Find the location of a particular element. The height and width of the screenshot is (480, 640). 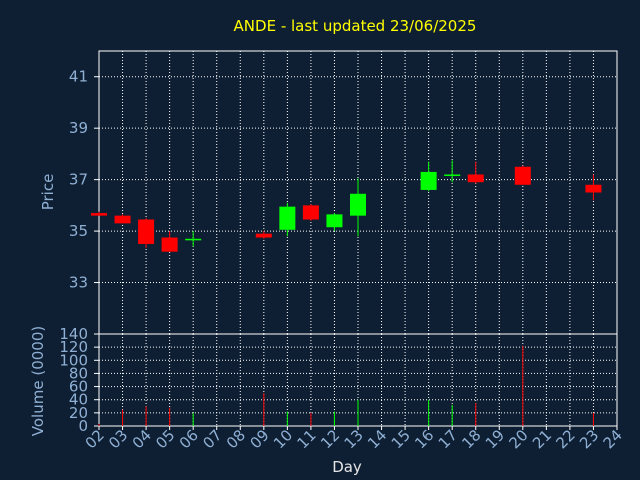

x-tick-label: 09 is located at coordinates (259, 439).